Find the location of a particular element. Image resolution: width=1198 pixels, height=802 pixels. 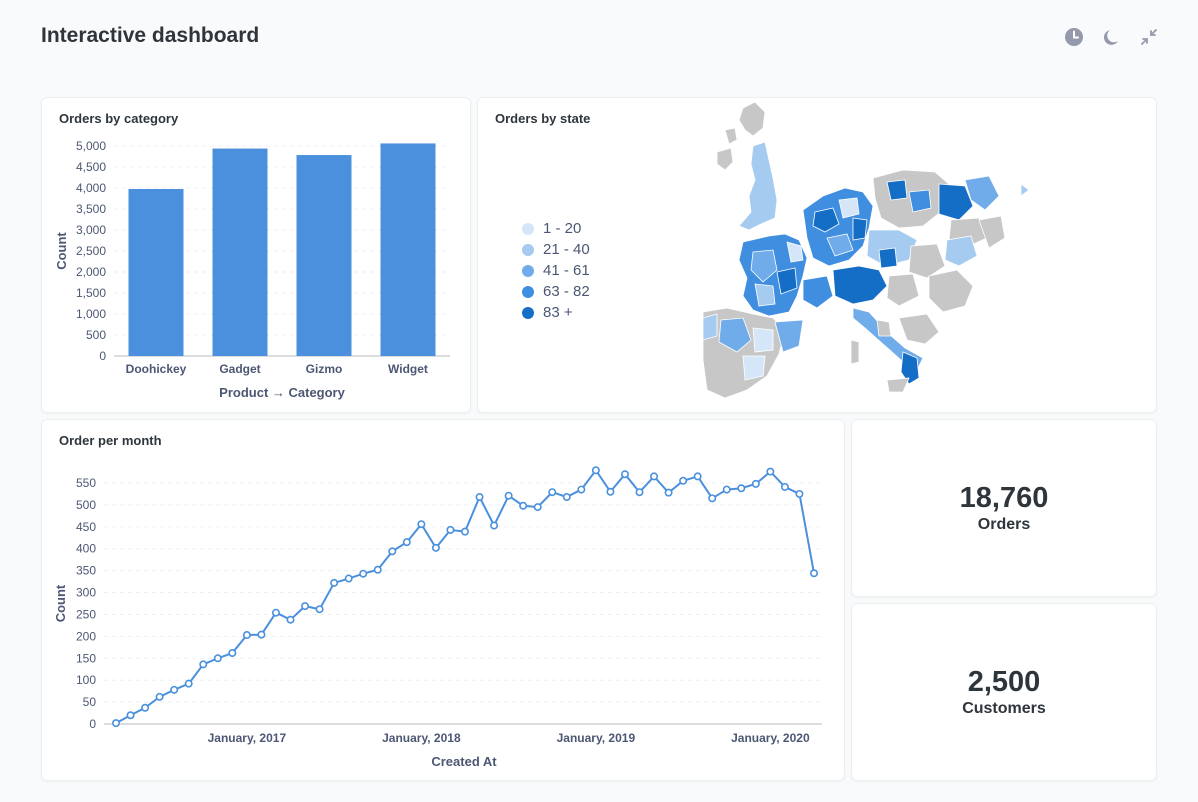

map-regions is located at coordinates (866, 250).